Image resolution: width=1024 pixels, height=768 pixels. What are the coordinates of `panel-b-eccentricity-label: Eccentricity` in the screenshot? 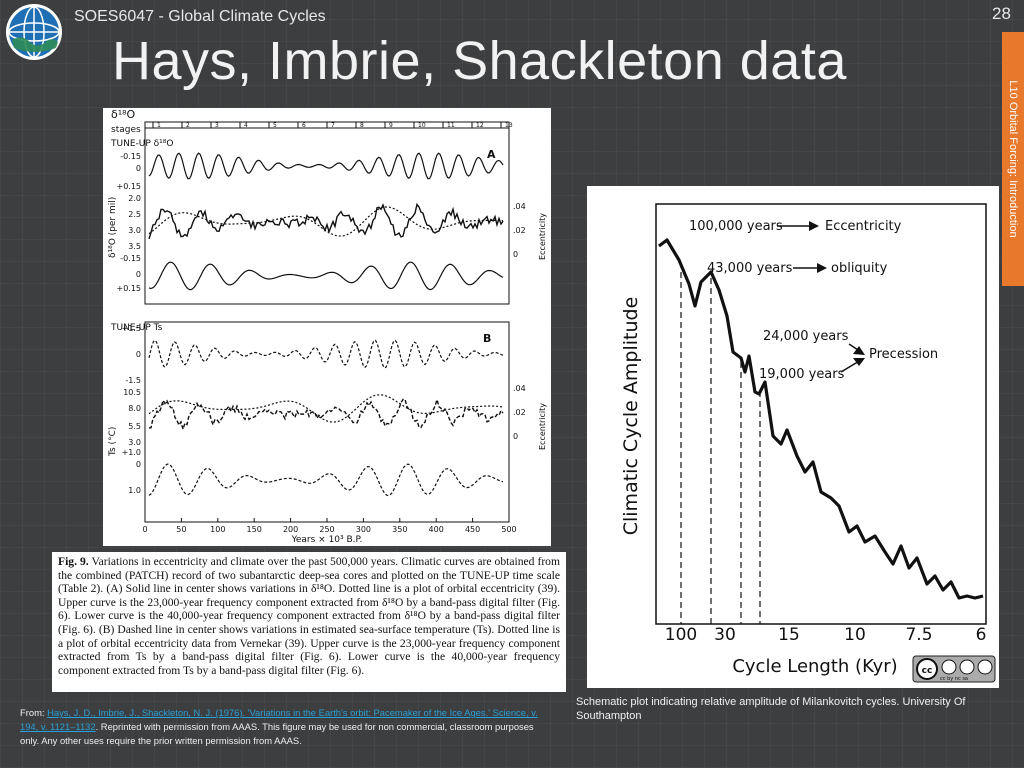 It's located at (542, 426).